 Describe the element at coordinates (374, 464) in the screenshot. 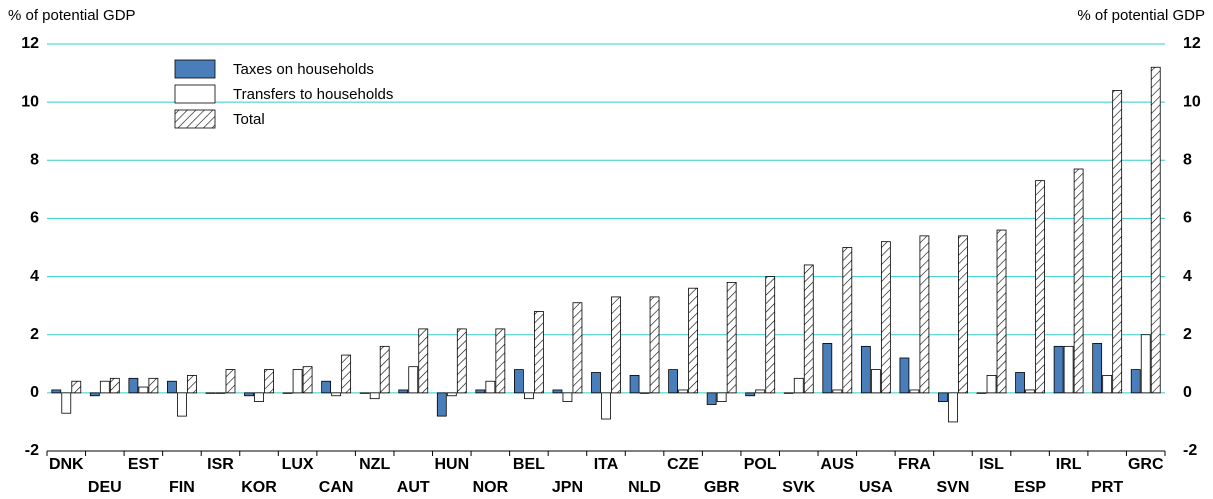

I see `x-tick-label: NZL` at that location.